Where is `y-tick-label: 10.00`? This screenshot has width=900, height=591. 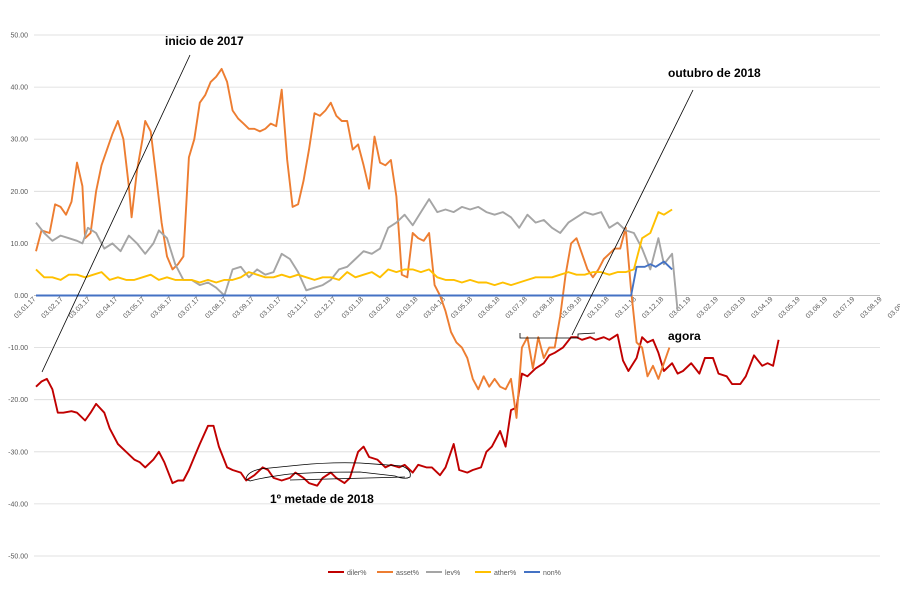
y-tick-label: 10.00 is located at coordinates (19, 244).